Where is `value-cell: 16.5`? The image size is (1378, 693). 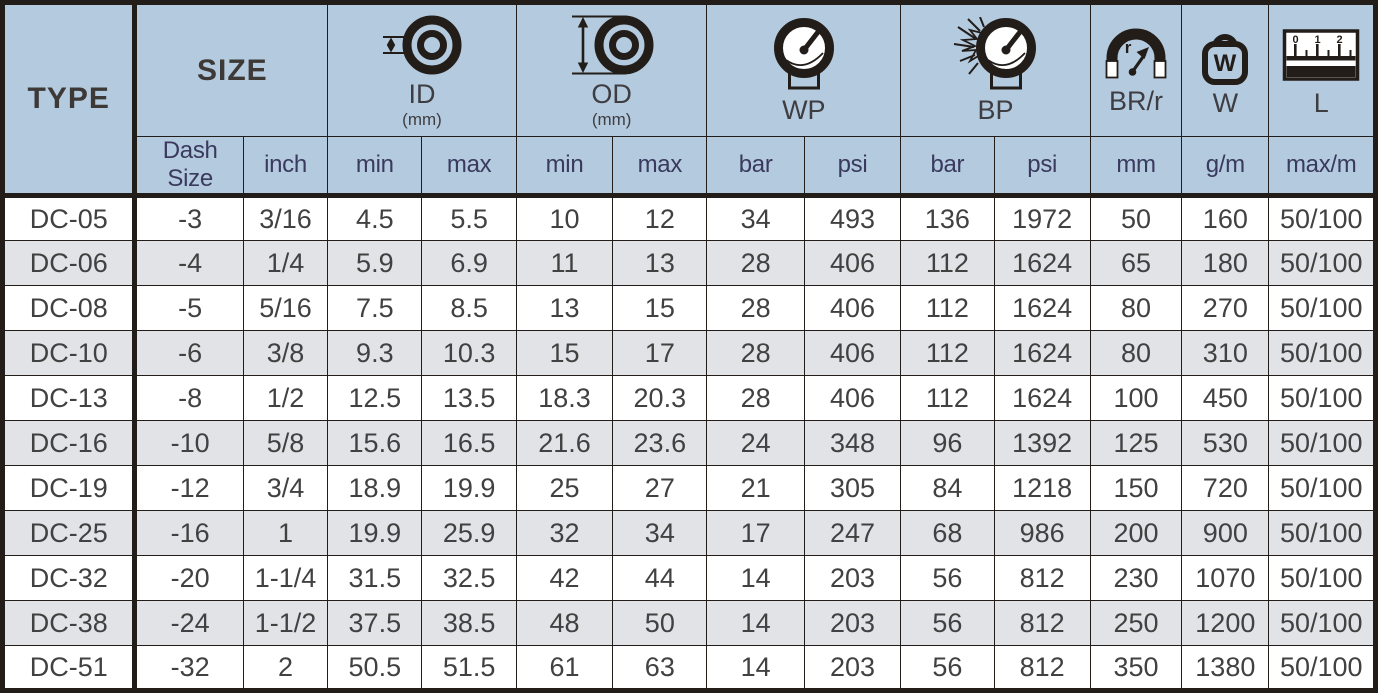
value-cell: 16.5 is located at coordinates (469, 443).